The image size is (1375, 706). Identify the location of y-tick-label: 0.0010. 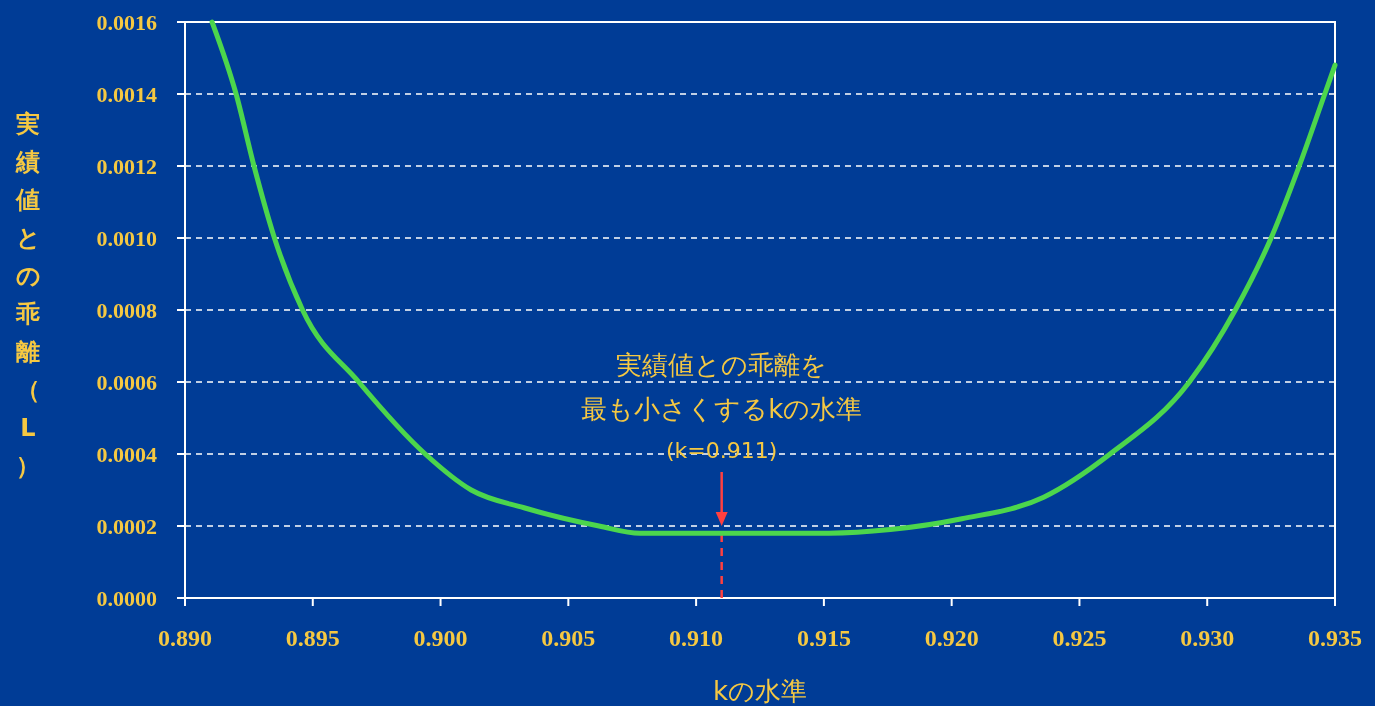
(126, 238).